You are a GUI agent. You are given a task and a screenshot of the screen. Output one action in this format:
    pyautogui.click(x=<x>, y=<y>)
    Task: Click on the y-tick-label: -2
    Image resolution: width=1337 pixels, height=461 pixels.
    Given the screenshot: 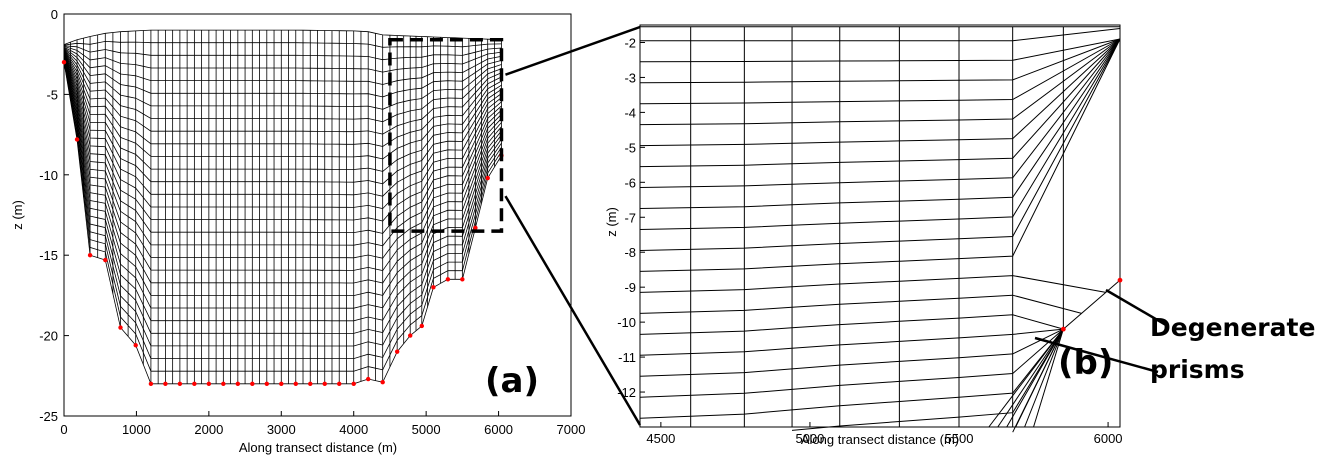 What is the action you would take?
    pyautogui.click(x=630, y=42)
    